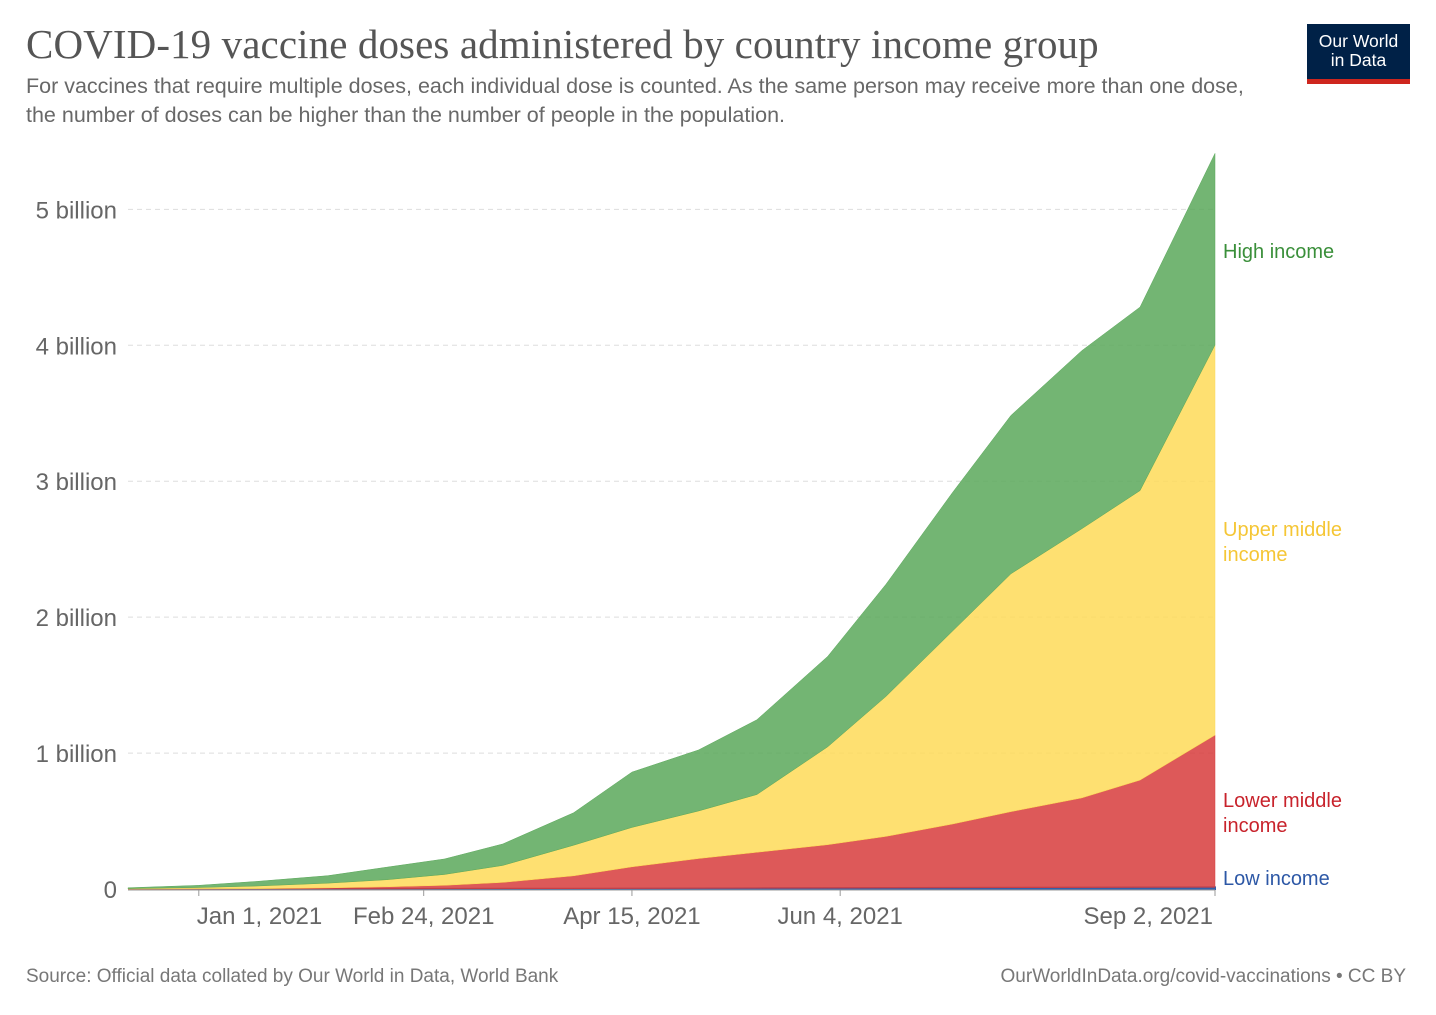 The height and width of the screenshot is (1015, 1436). I want to click on y-tick-label: 3 billion, so click(76, 482).